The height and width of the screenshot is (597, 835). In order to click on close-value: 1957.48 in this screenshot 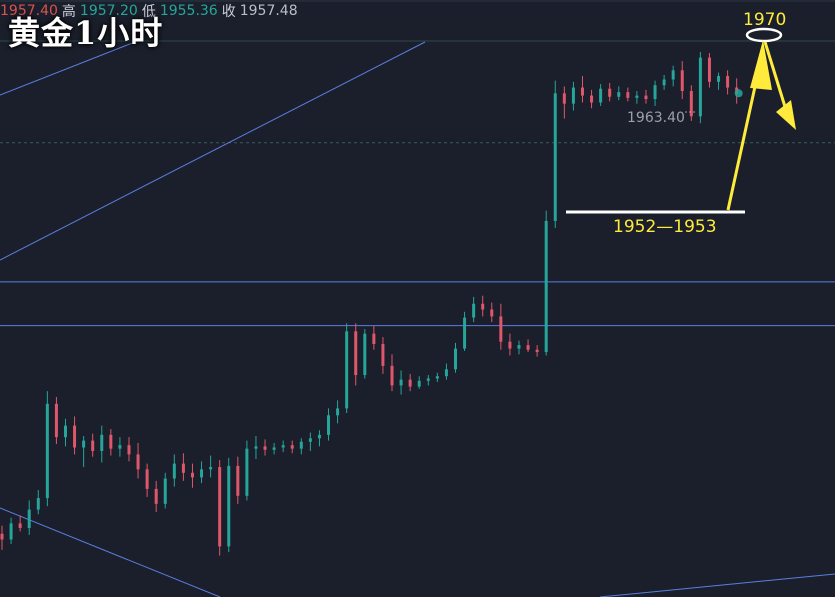, I will do `click(268, 11)`.